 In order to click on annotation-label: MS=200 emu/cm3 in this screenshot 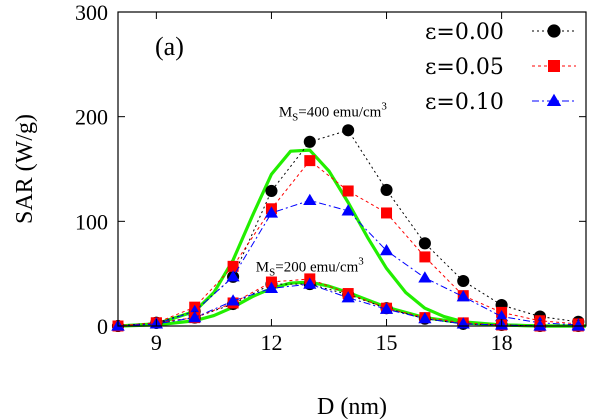, I will do `click(310, 267)`.